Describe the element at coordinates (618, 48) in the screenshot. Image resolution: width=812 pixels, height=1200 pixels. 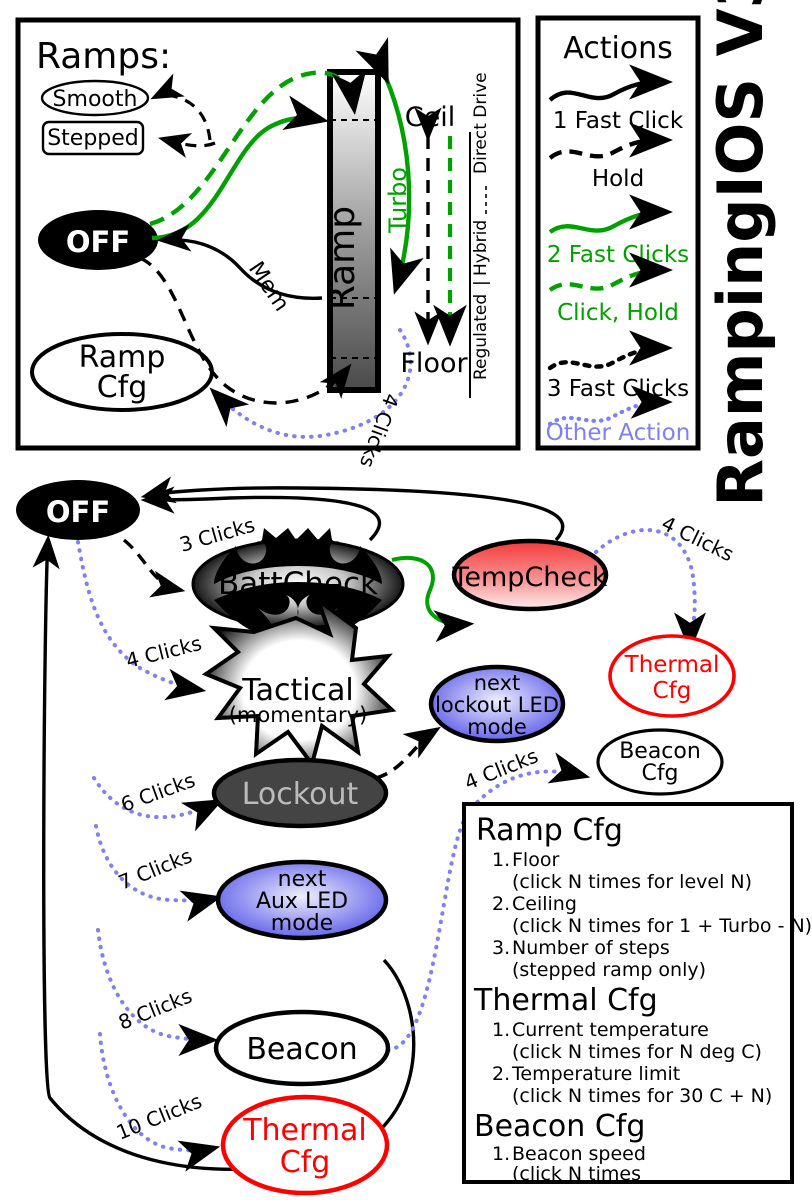
I see `actions-legend-heading: Actions` at that location.